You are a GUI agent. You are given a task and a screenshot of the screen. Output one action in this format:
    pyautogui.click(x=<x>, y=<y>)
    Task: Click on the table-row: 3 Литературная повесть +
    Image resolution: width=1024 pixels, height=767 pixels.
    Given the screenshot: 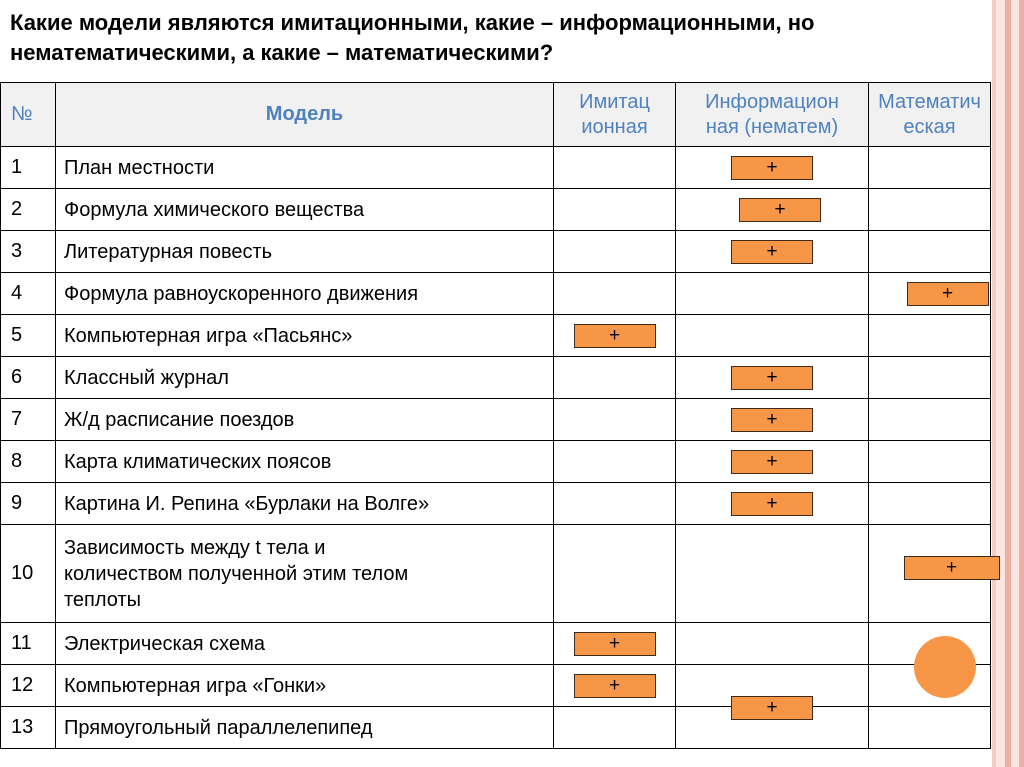 What is the action you would take?
    pyautogui.click(x=495, y=251)
    